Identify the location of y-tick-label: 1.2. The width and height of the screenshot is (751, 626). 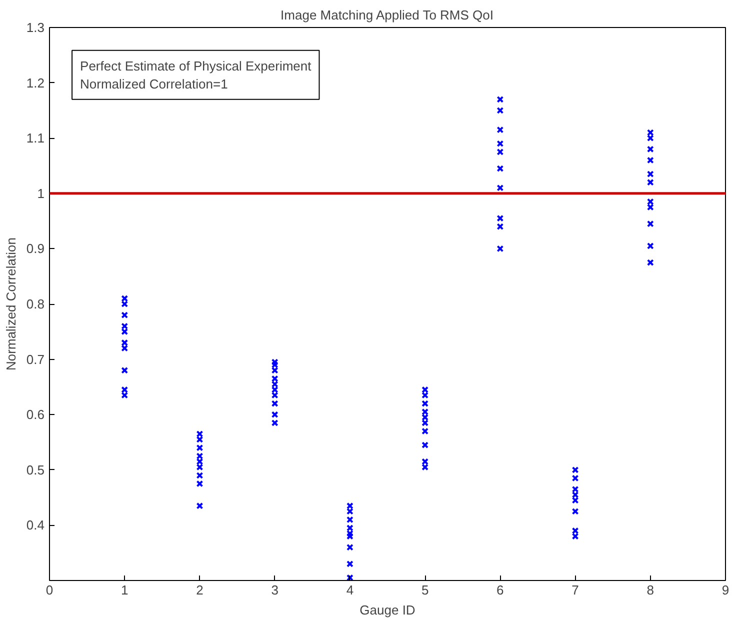
(35, 82).